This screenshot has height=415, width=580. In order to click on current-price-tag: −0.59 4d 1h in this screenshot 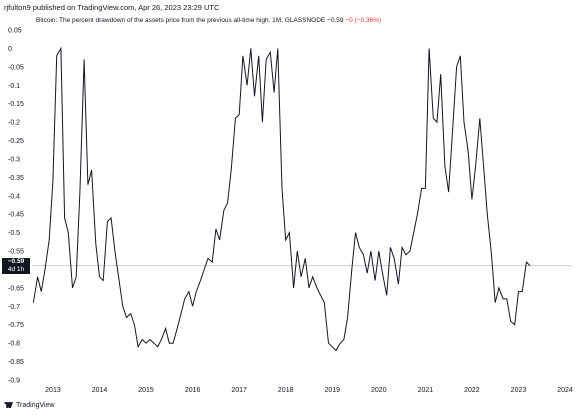, I will do `click(16, 265)`.